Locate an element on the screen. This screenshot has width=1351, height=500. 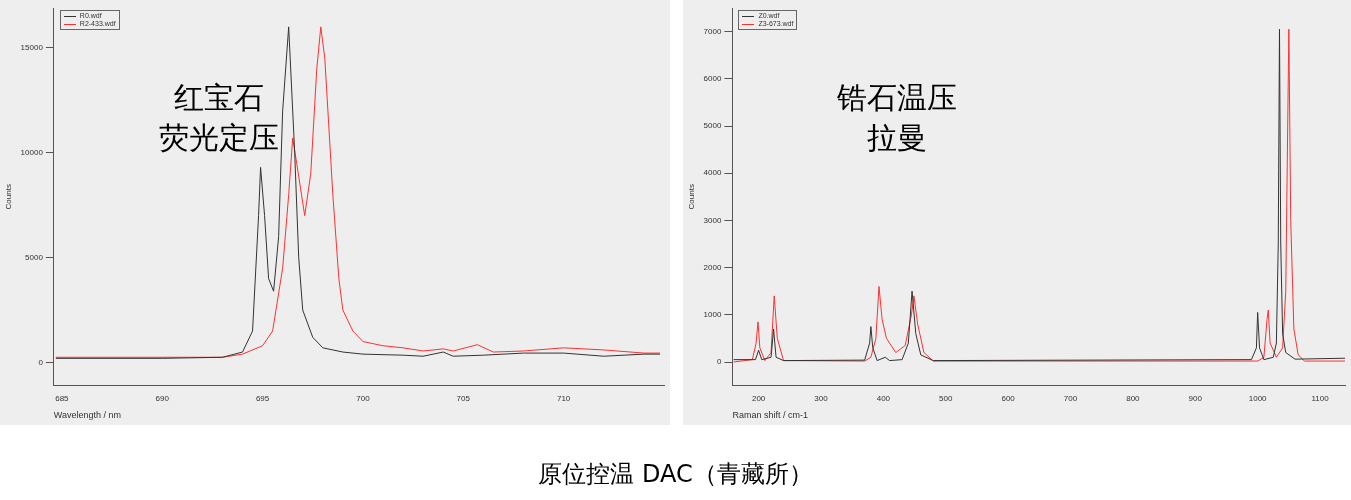
x-axis-title: Raman shift / cm-1 is located at coordinates (770, 415).